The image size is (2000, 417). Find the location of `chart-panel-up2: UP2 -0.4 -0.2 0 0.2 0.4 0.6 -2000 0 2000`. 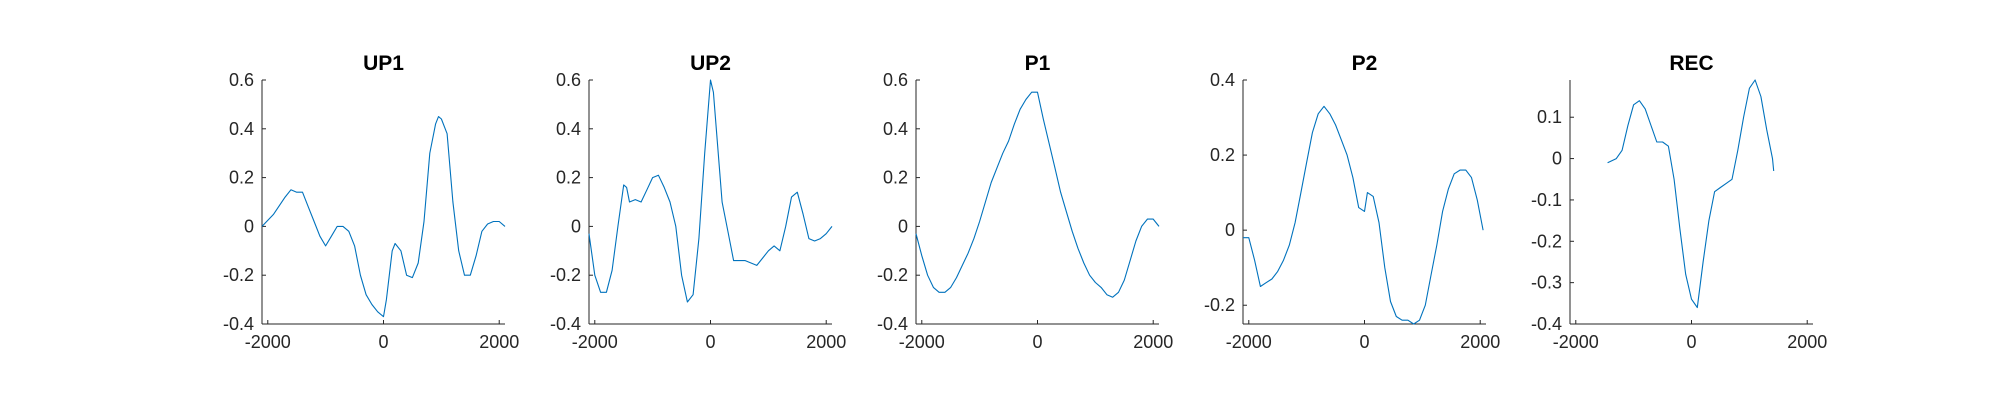

chart-panel-up2: UP2 -0.4 -0.2 0 0.2 0.4 0.6 -2000 0 2000 is located at coordinates (698, 202).